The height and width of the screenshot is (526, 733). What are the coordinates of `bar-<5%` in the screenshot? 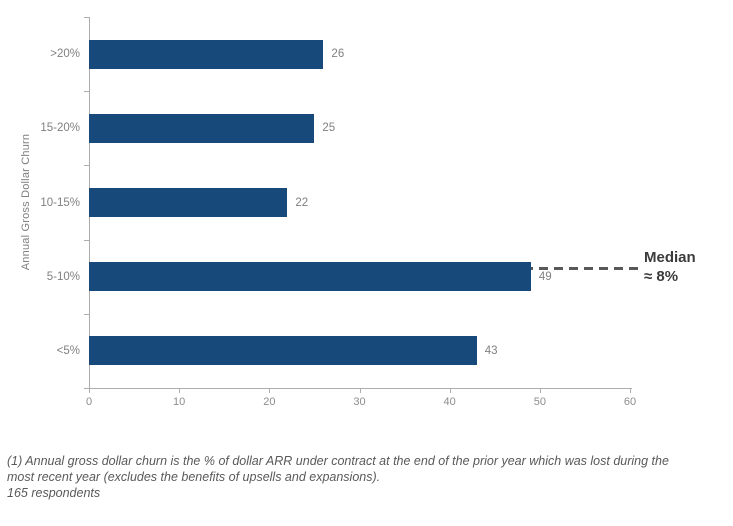 It's located at (283, 351).